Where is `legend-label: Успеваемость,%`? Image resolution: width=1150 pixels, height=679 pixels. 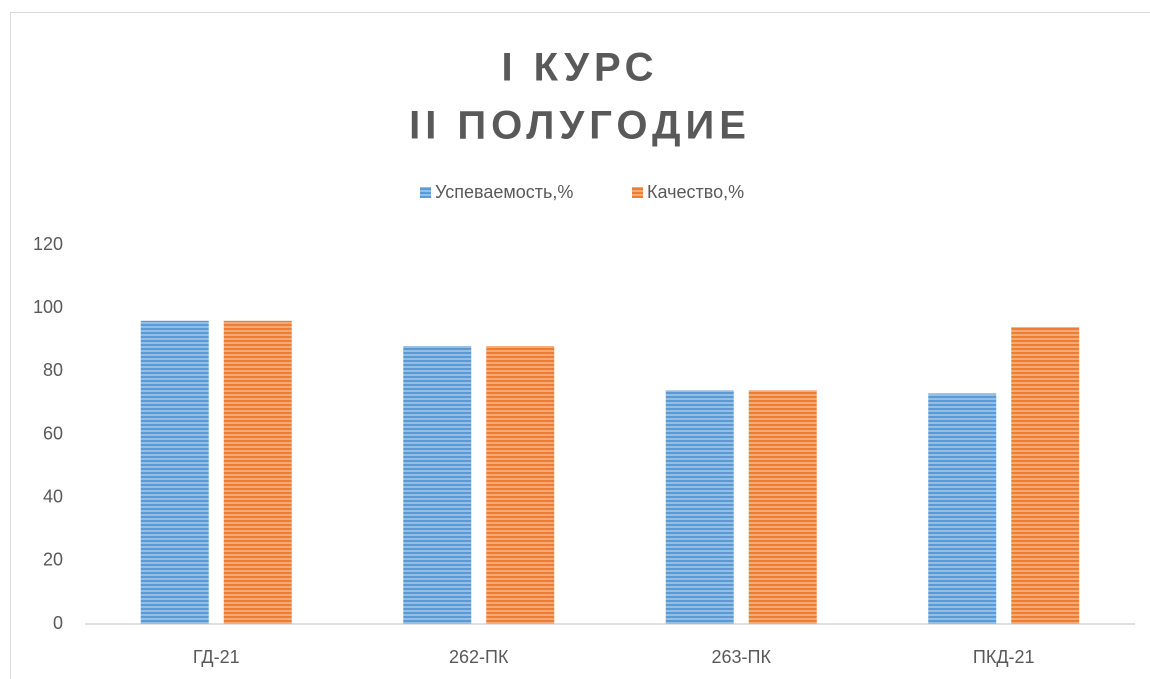 legend-label: Успеваемость,% is located at coordinates (504, 192).